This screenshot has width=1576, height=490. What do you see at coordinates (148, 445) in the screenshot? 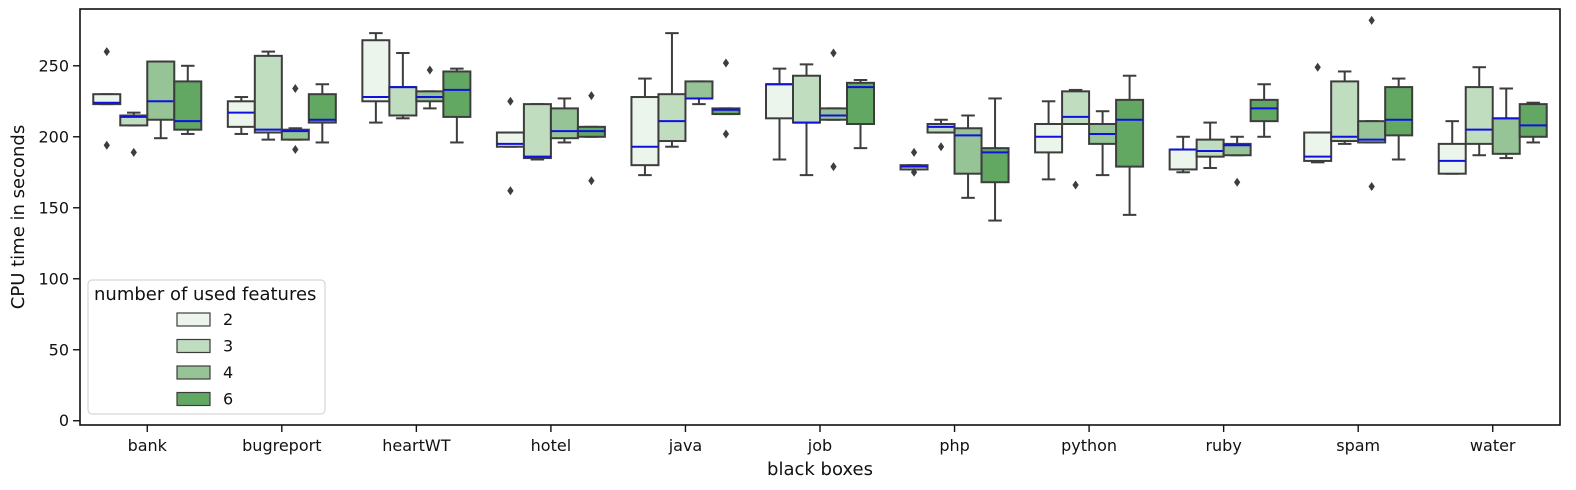
I see `x-tick-label: bank` at bounding box center [148, 445].